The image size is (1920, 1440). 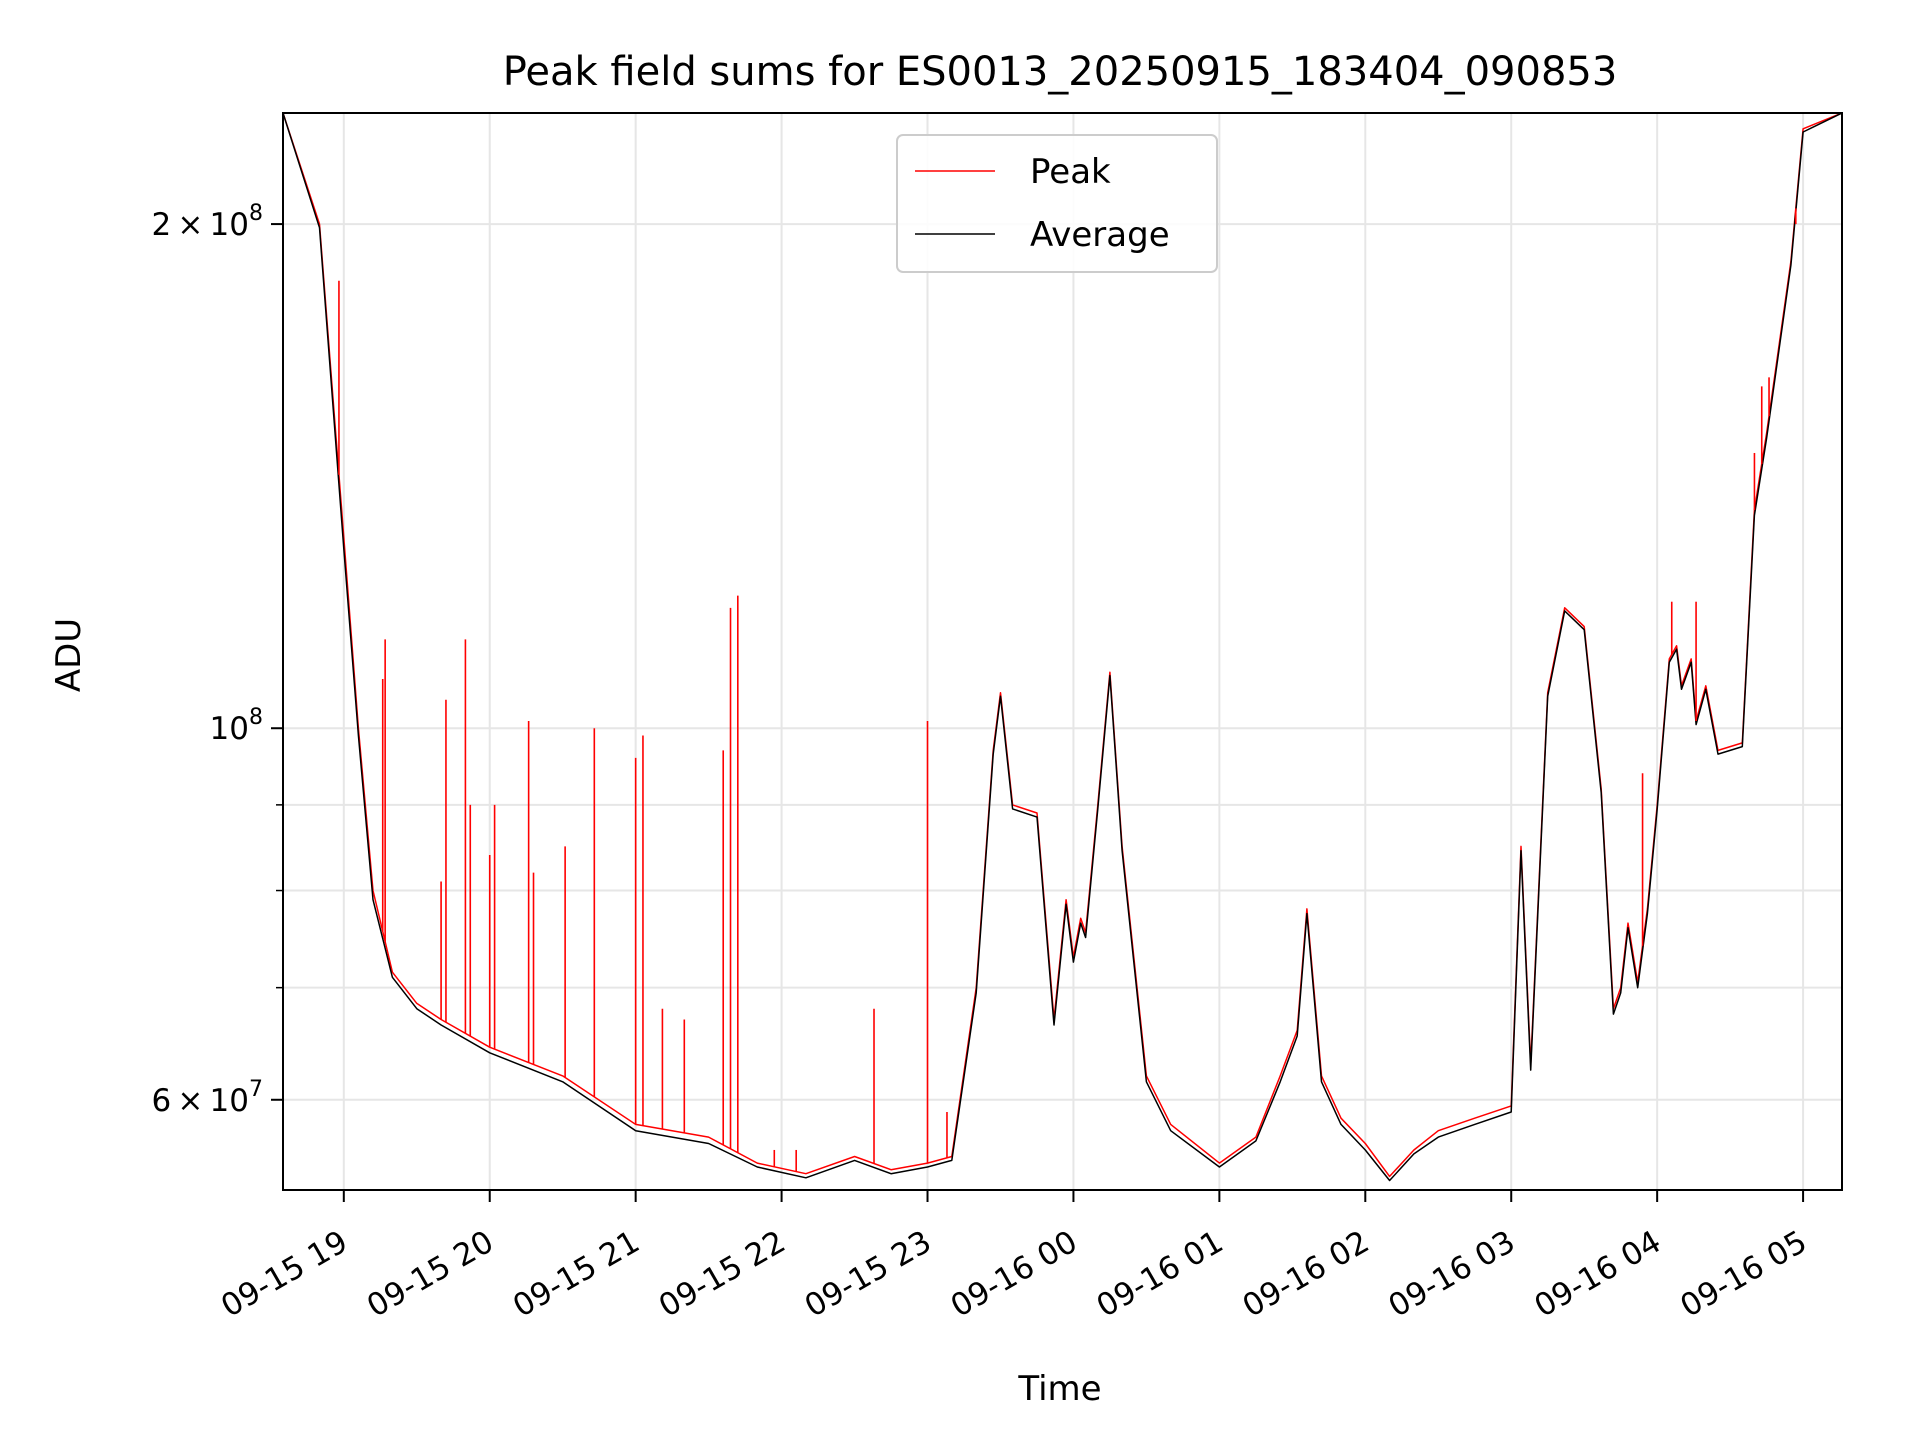 What do you see at coordinates (207, 222) in the screenshot?
I see `y-tick-label: 2 × 10⁸` at bounding box center [207, 222].